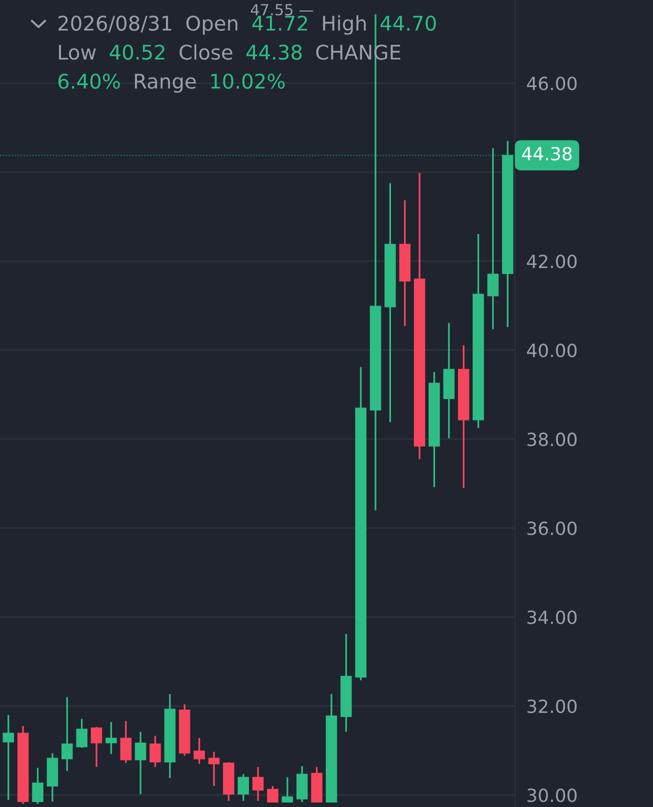  Describe the element at coordinates (408, 23) in the screenshot. I see `annotation: 44.70` at that location.